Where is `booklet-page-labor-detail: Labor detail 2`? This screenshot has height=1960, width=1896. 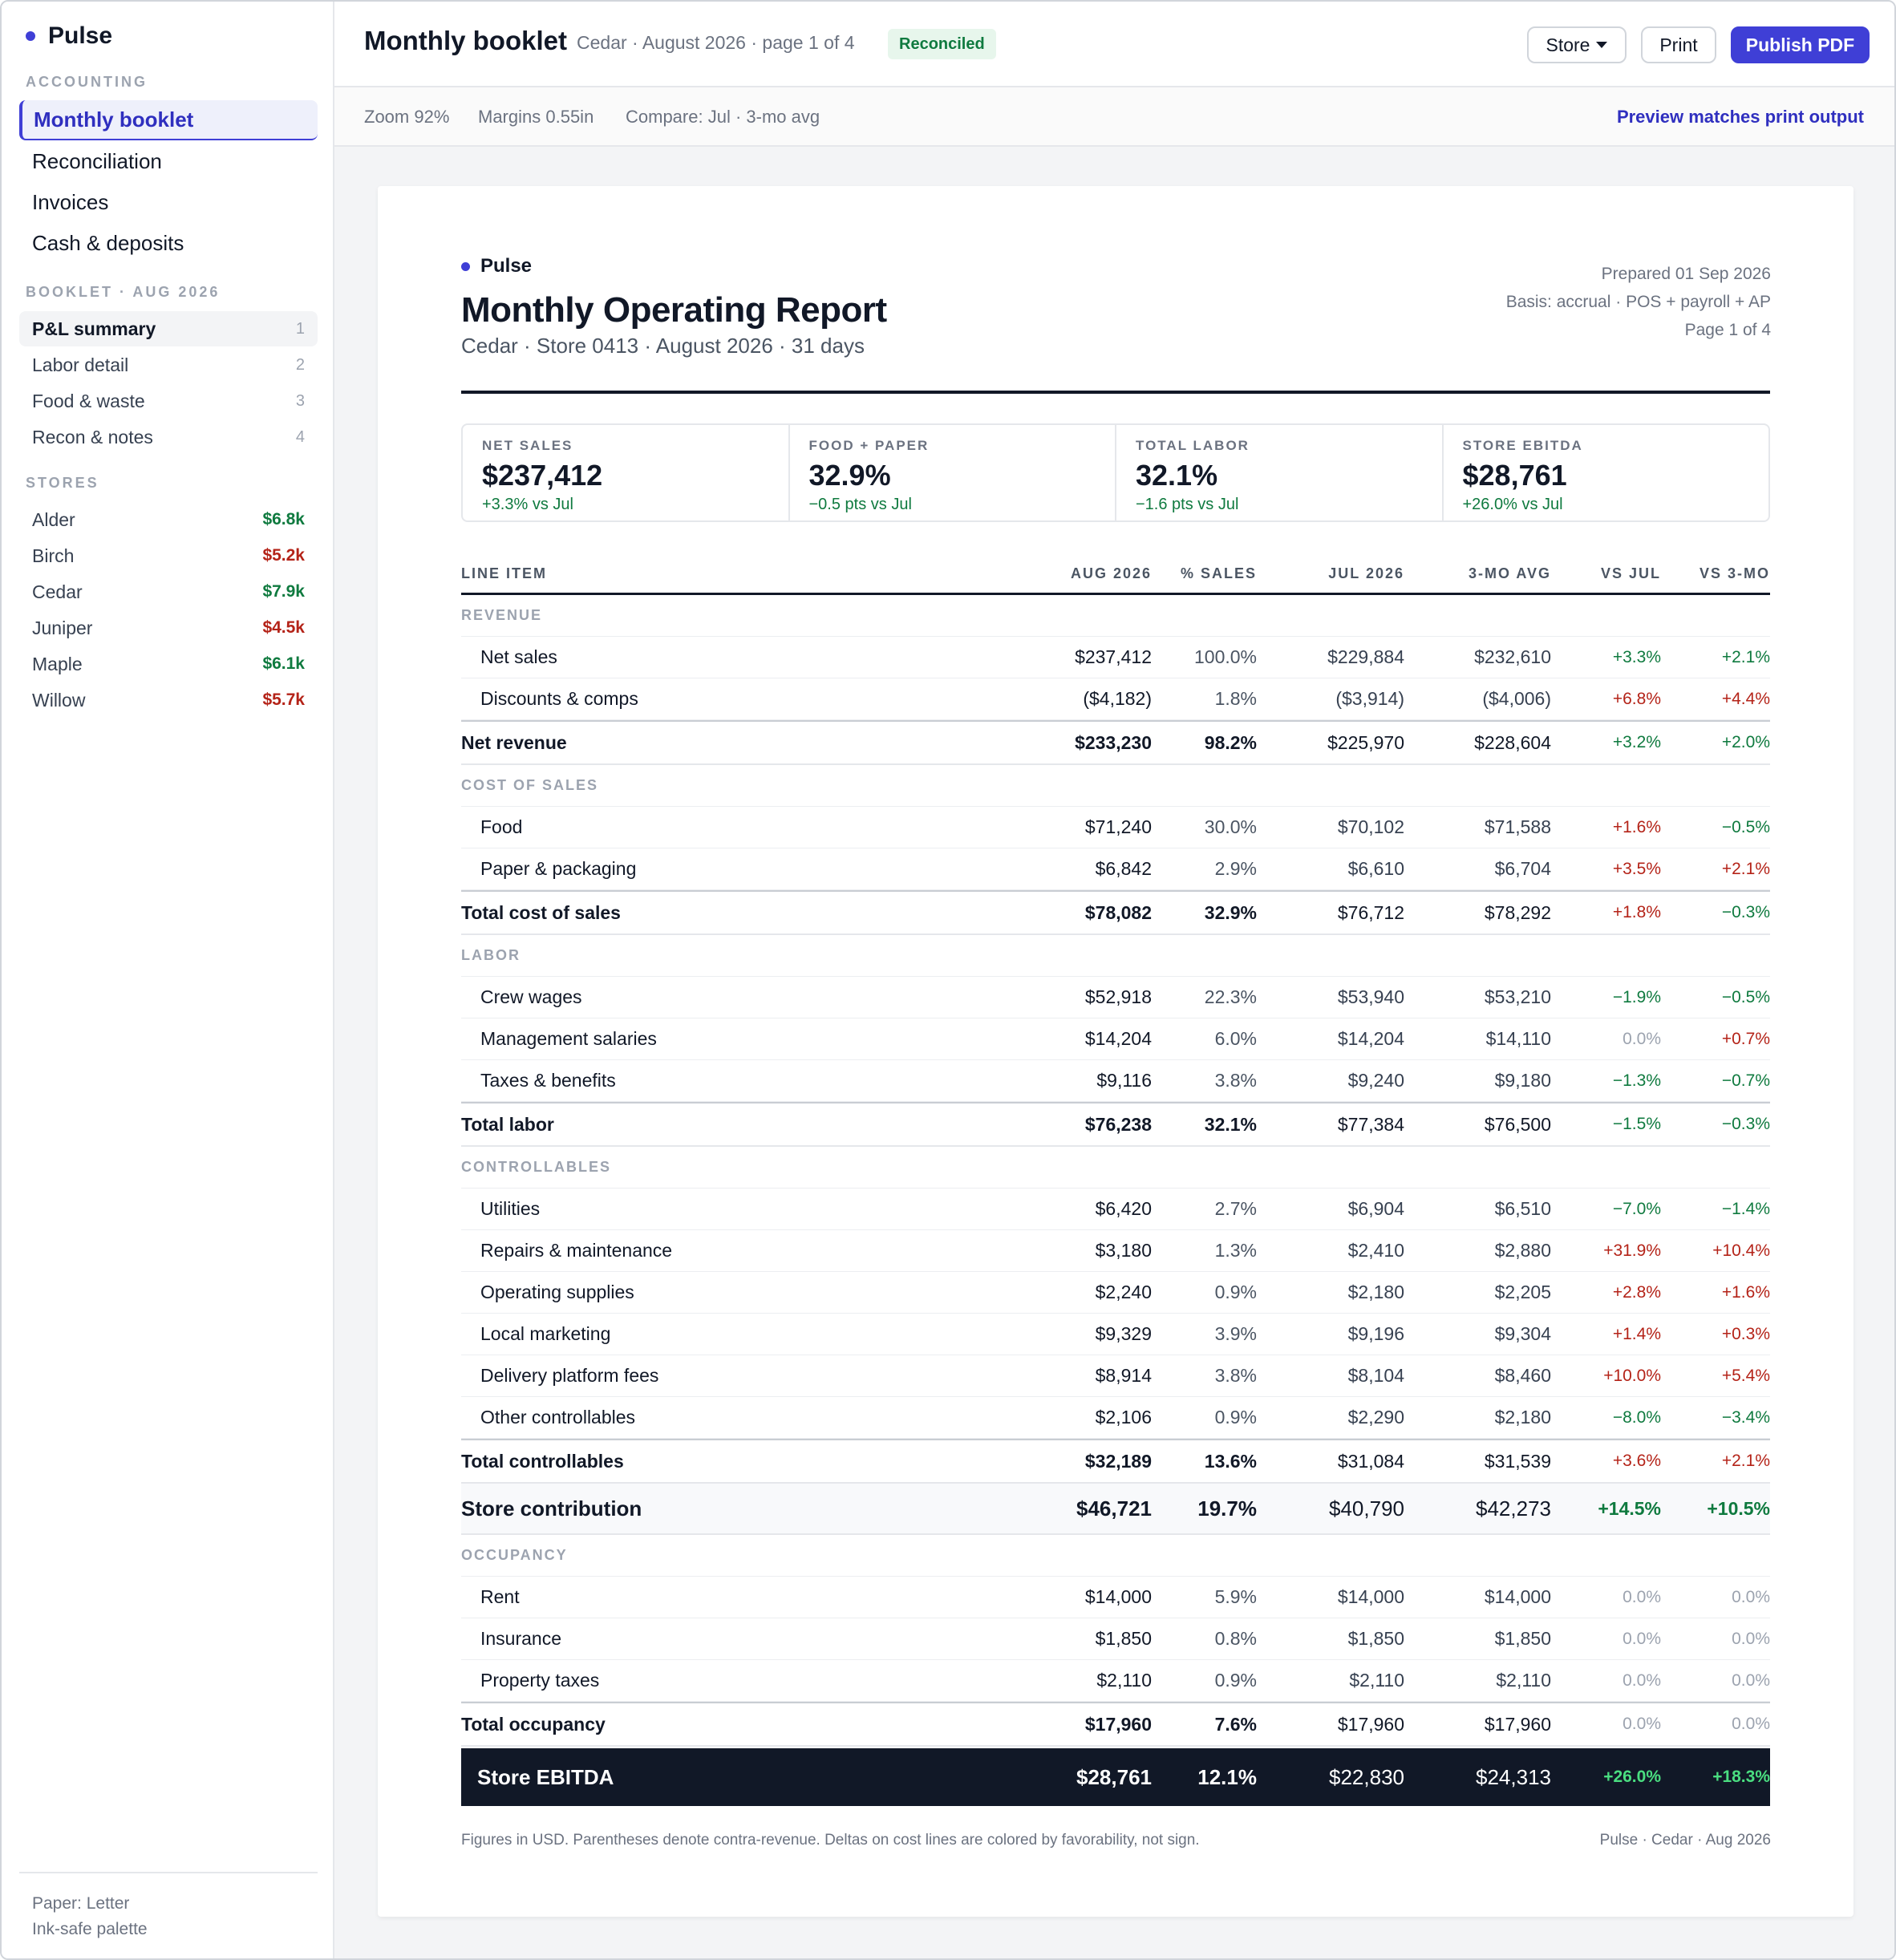
booklet-page-labor-detail: Labor detail 2 is located at coordinates (168, 365).